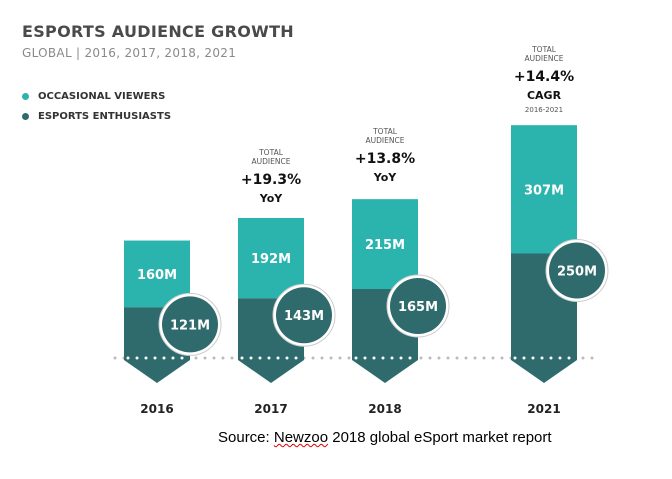 Image resolution: width=672 pixels, height=479 pixels. I want to click on annotation-2021-line: CAGR, so click(544, 95).